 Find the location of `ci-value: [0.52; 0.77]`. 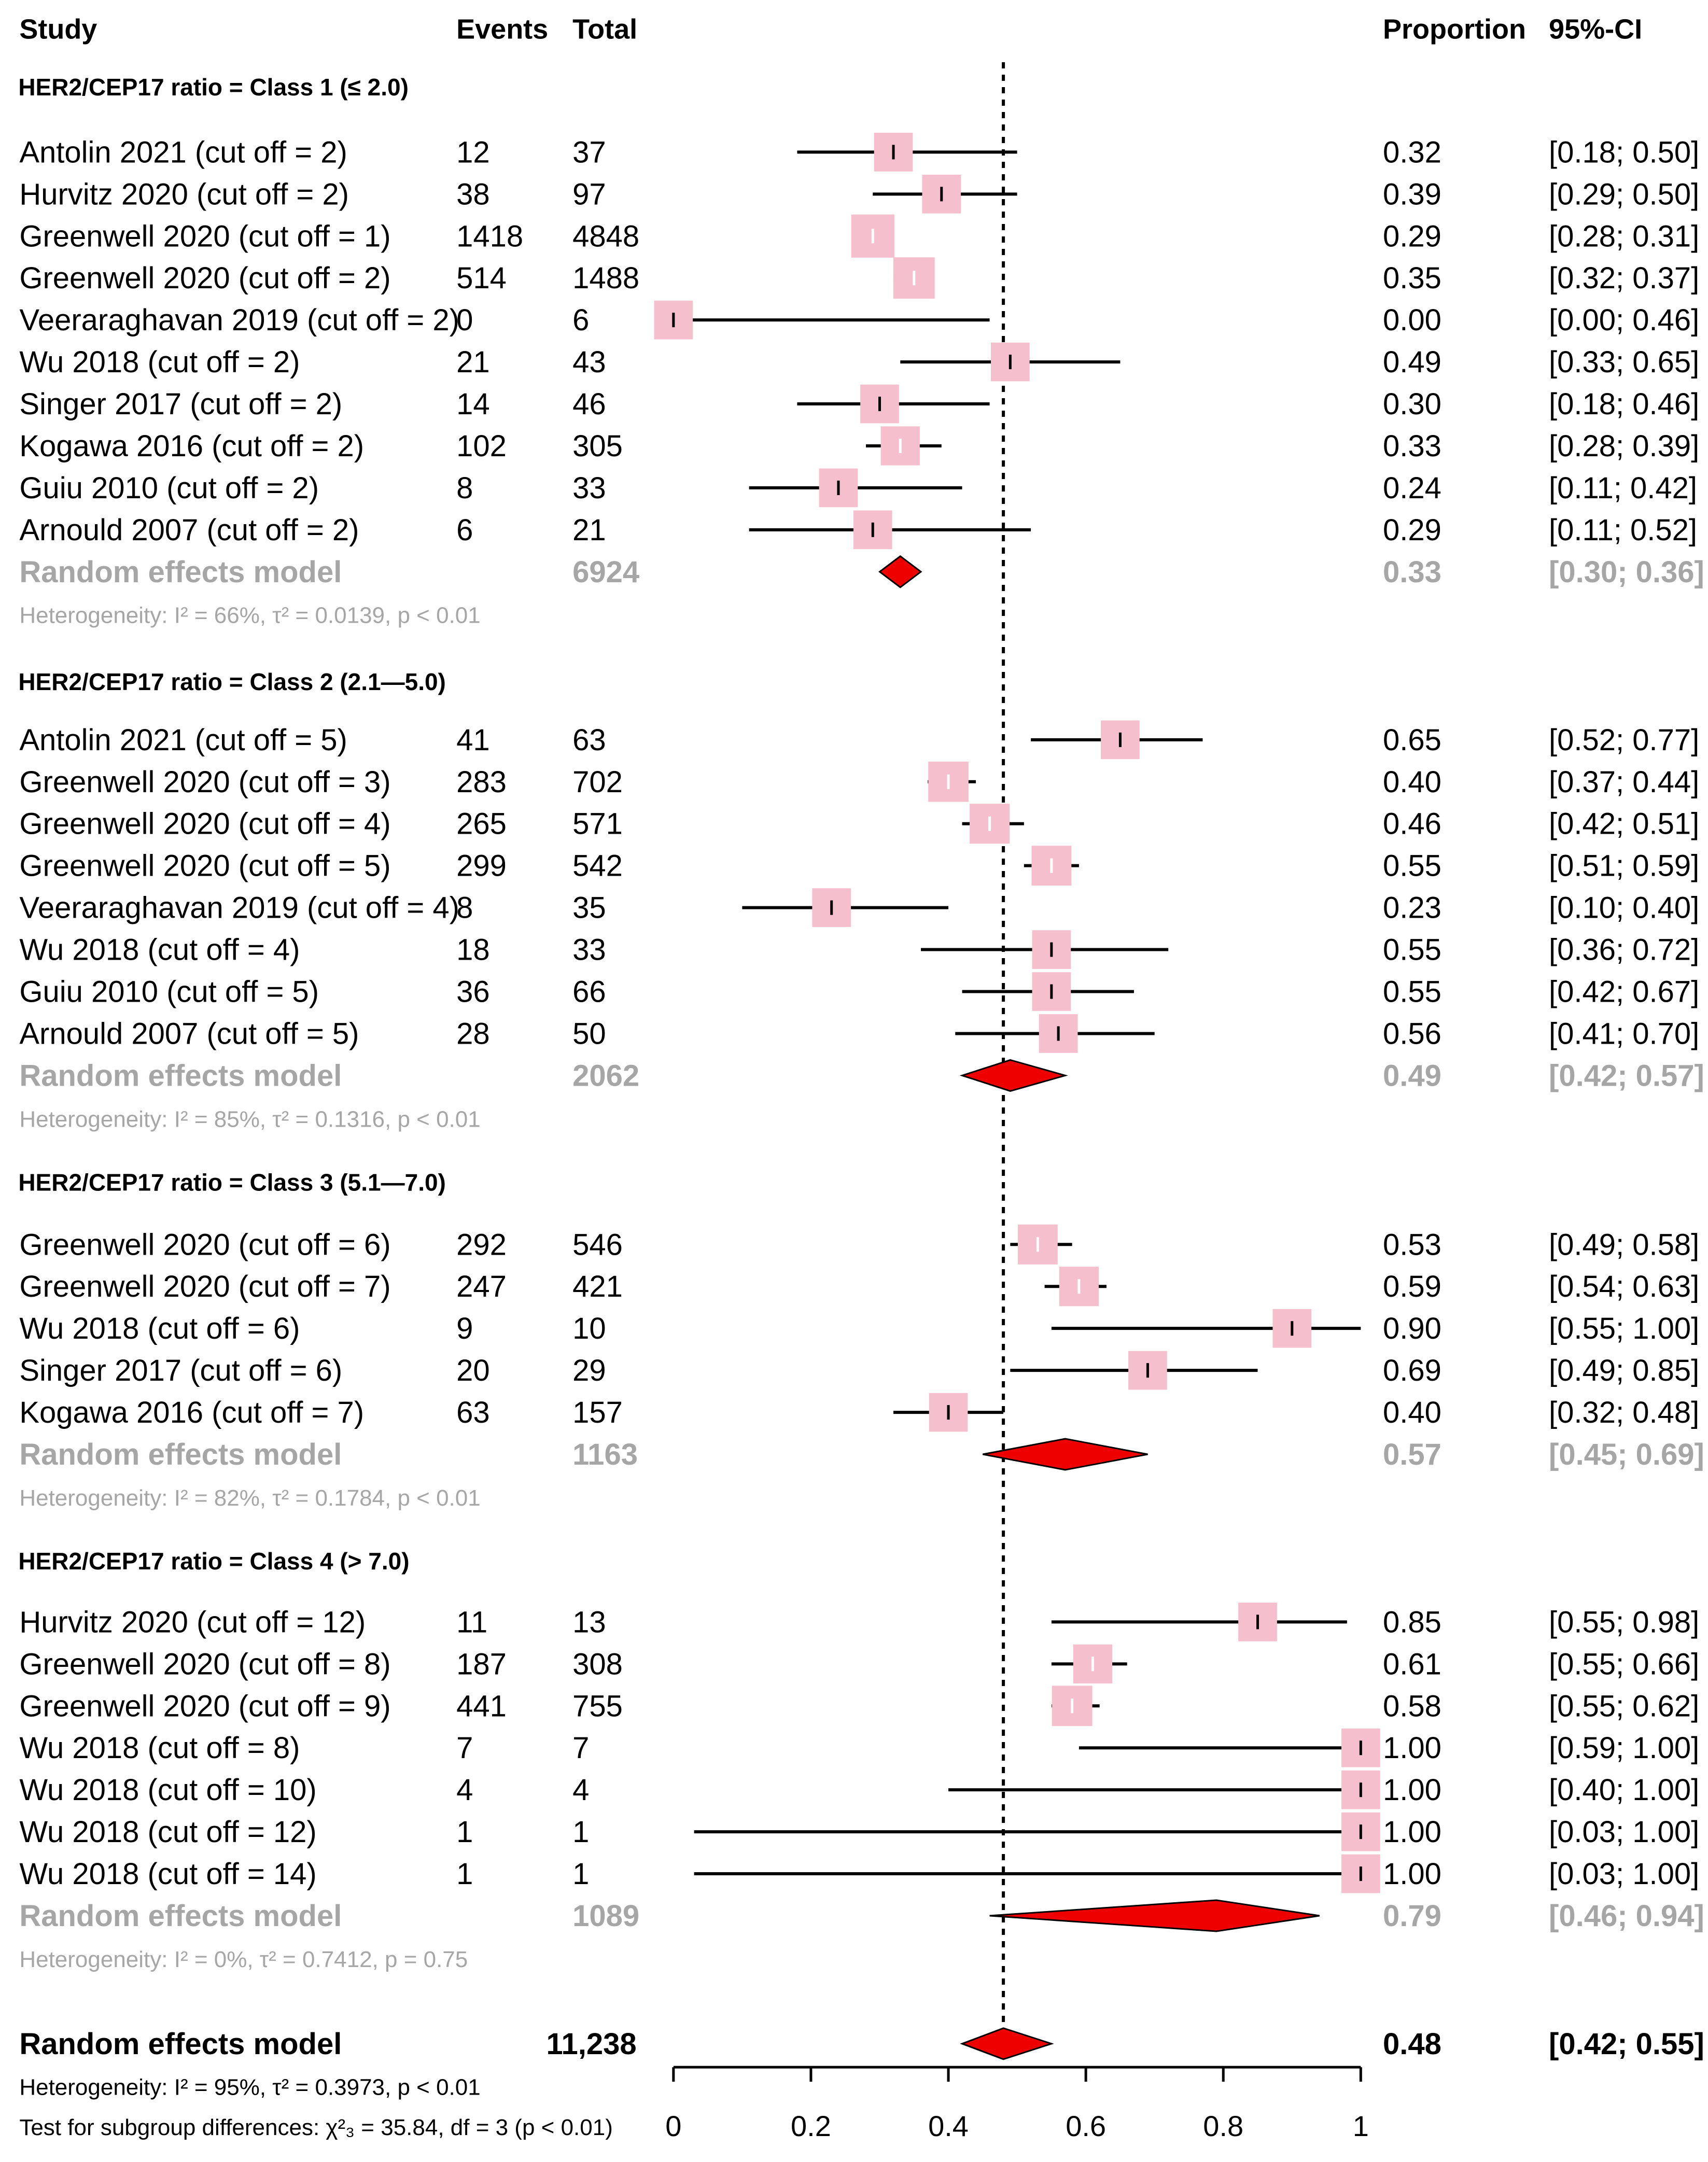

ci-value: [0.52; 0.77] is located at coordinates (1624, 740).